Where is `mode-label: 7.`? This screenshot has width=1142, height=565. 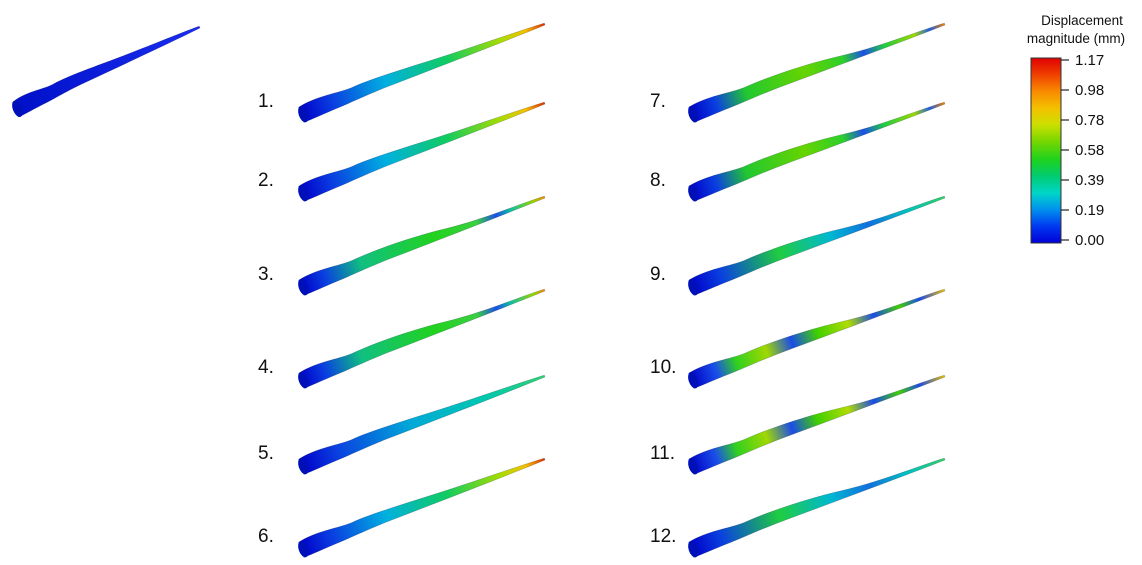 mode-label: 7. is located at coordinates (658, 101).